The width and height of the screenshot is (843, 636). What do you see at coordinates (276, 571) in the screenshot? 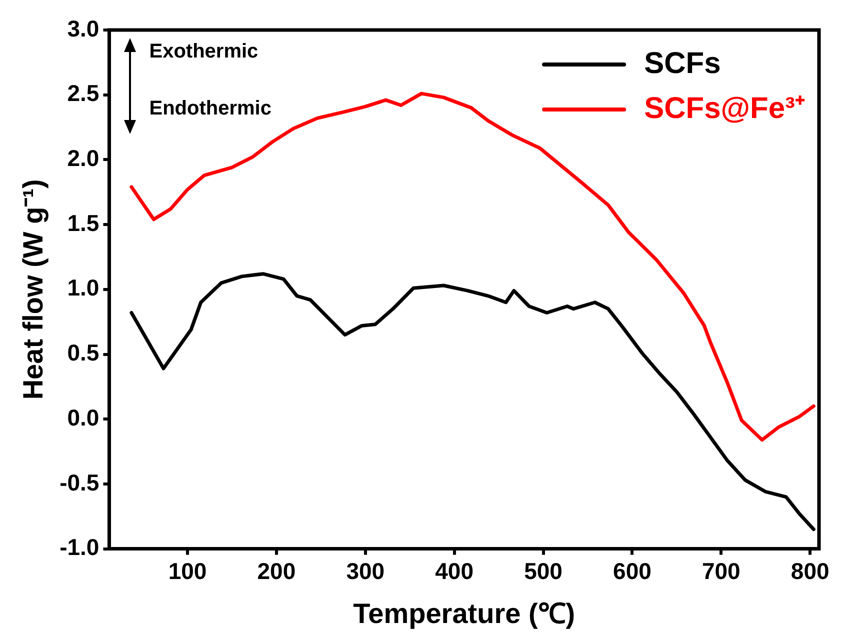
I see `x-tick-label: 200` at bounding box center [276, 571].